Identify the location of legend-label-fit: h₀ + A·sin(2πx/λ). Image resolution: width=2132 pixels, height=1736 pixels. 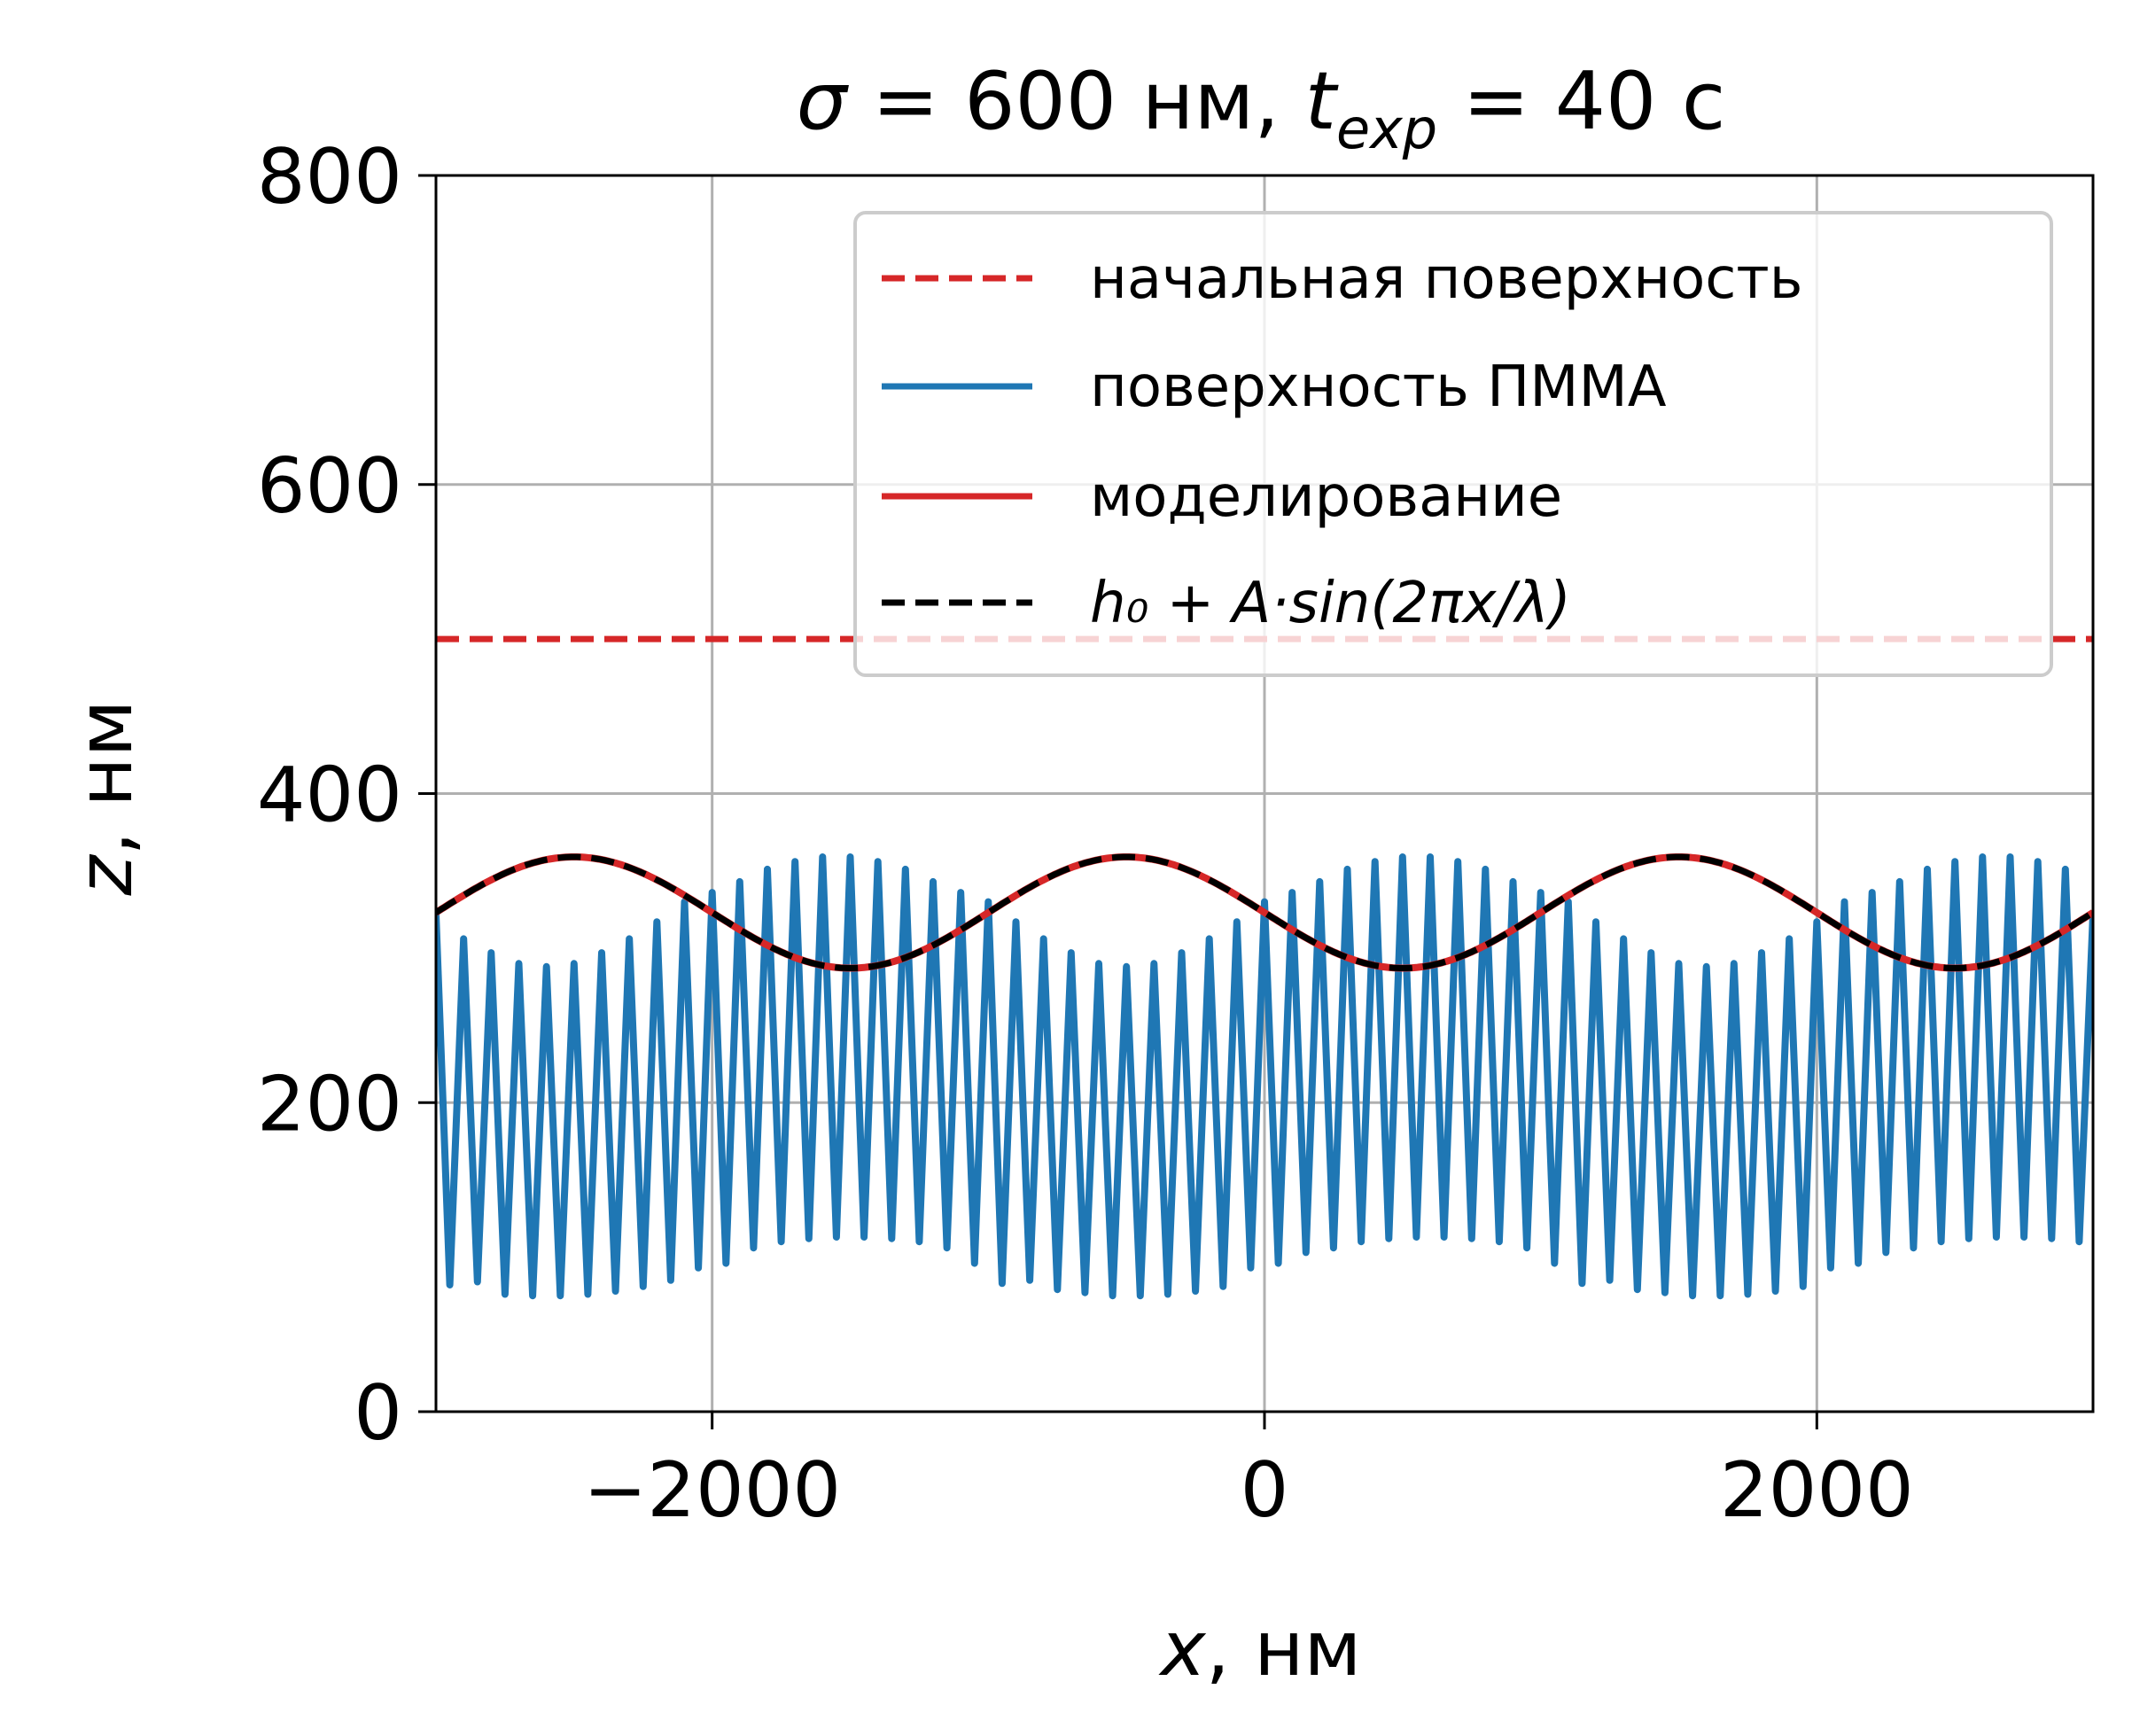
(1330, 603).